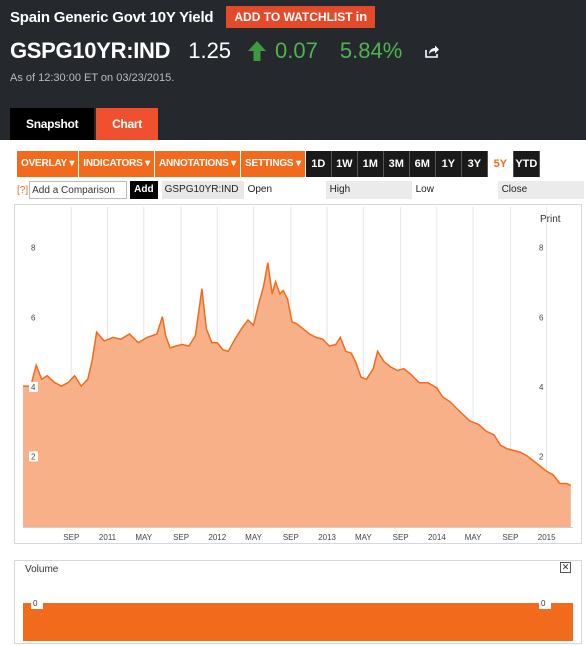  What do you see at coordinates (318, 164) in the screenshot?
I see `range-1d: 1D` at bounding box center [318, 164].